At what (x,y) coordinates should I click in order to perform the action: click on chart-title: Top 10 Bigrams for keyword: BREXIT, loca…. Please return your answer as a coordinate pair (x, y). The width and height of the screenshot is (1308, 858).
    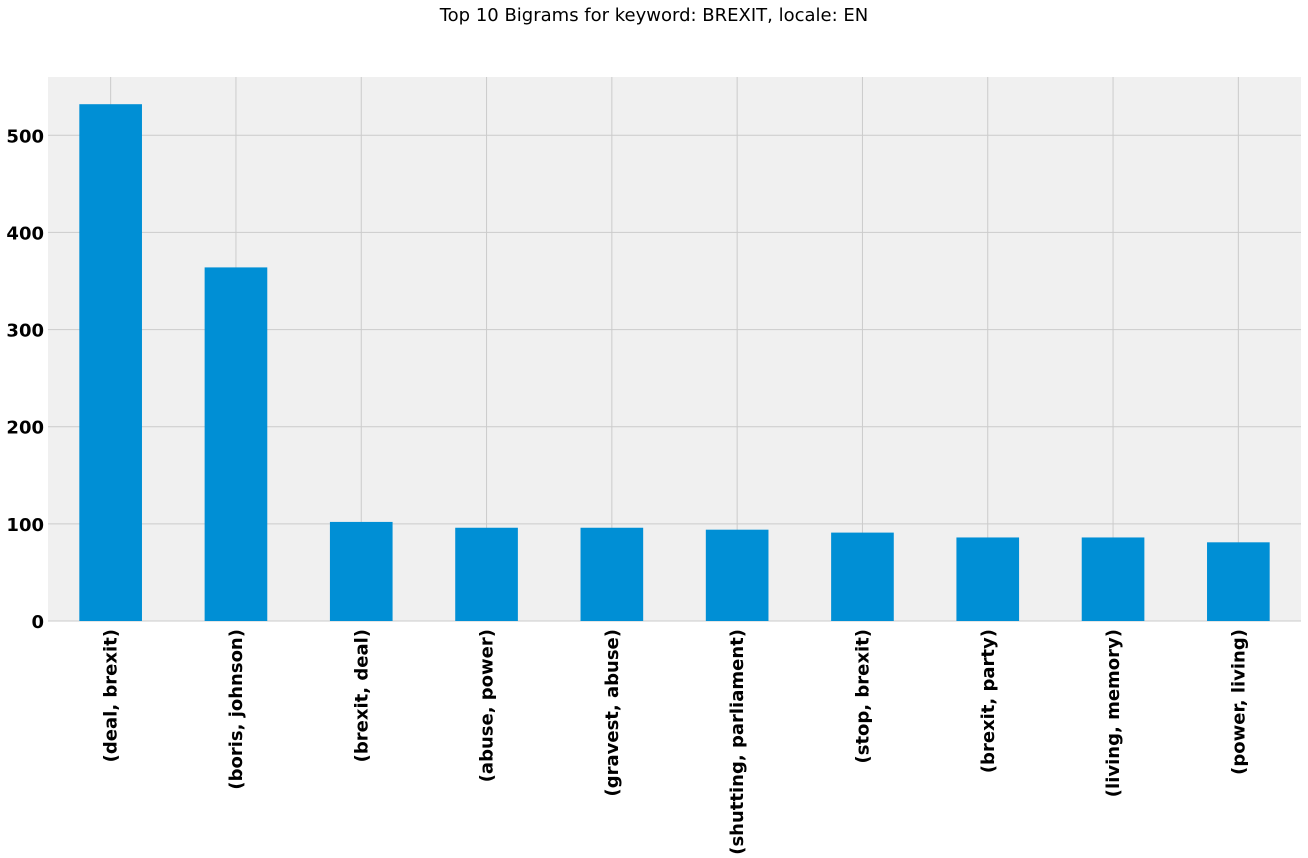
    Looking at the image, I should click on (654, 15).